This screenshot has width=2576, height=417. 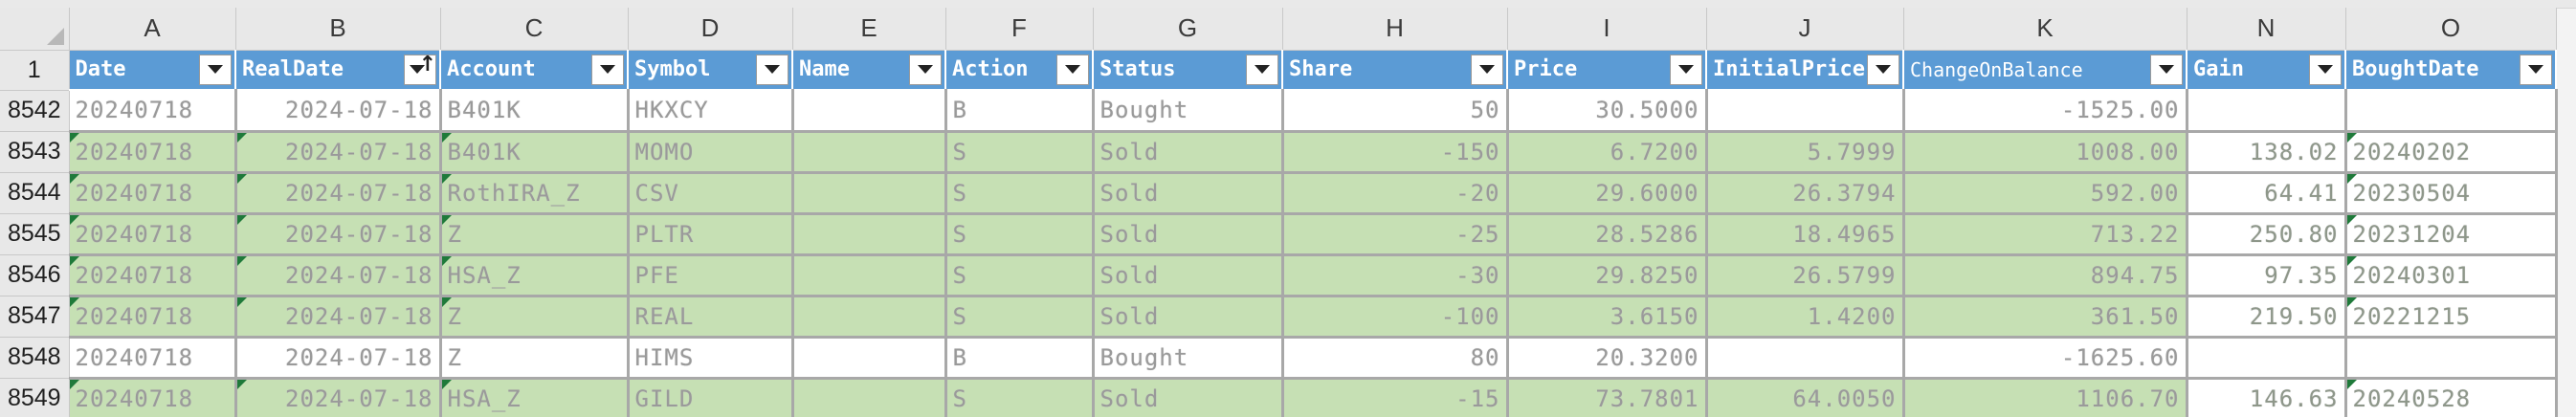 I want to click on cell-price: 20.3200, so click(x=1607, y=358).